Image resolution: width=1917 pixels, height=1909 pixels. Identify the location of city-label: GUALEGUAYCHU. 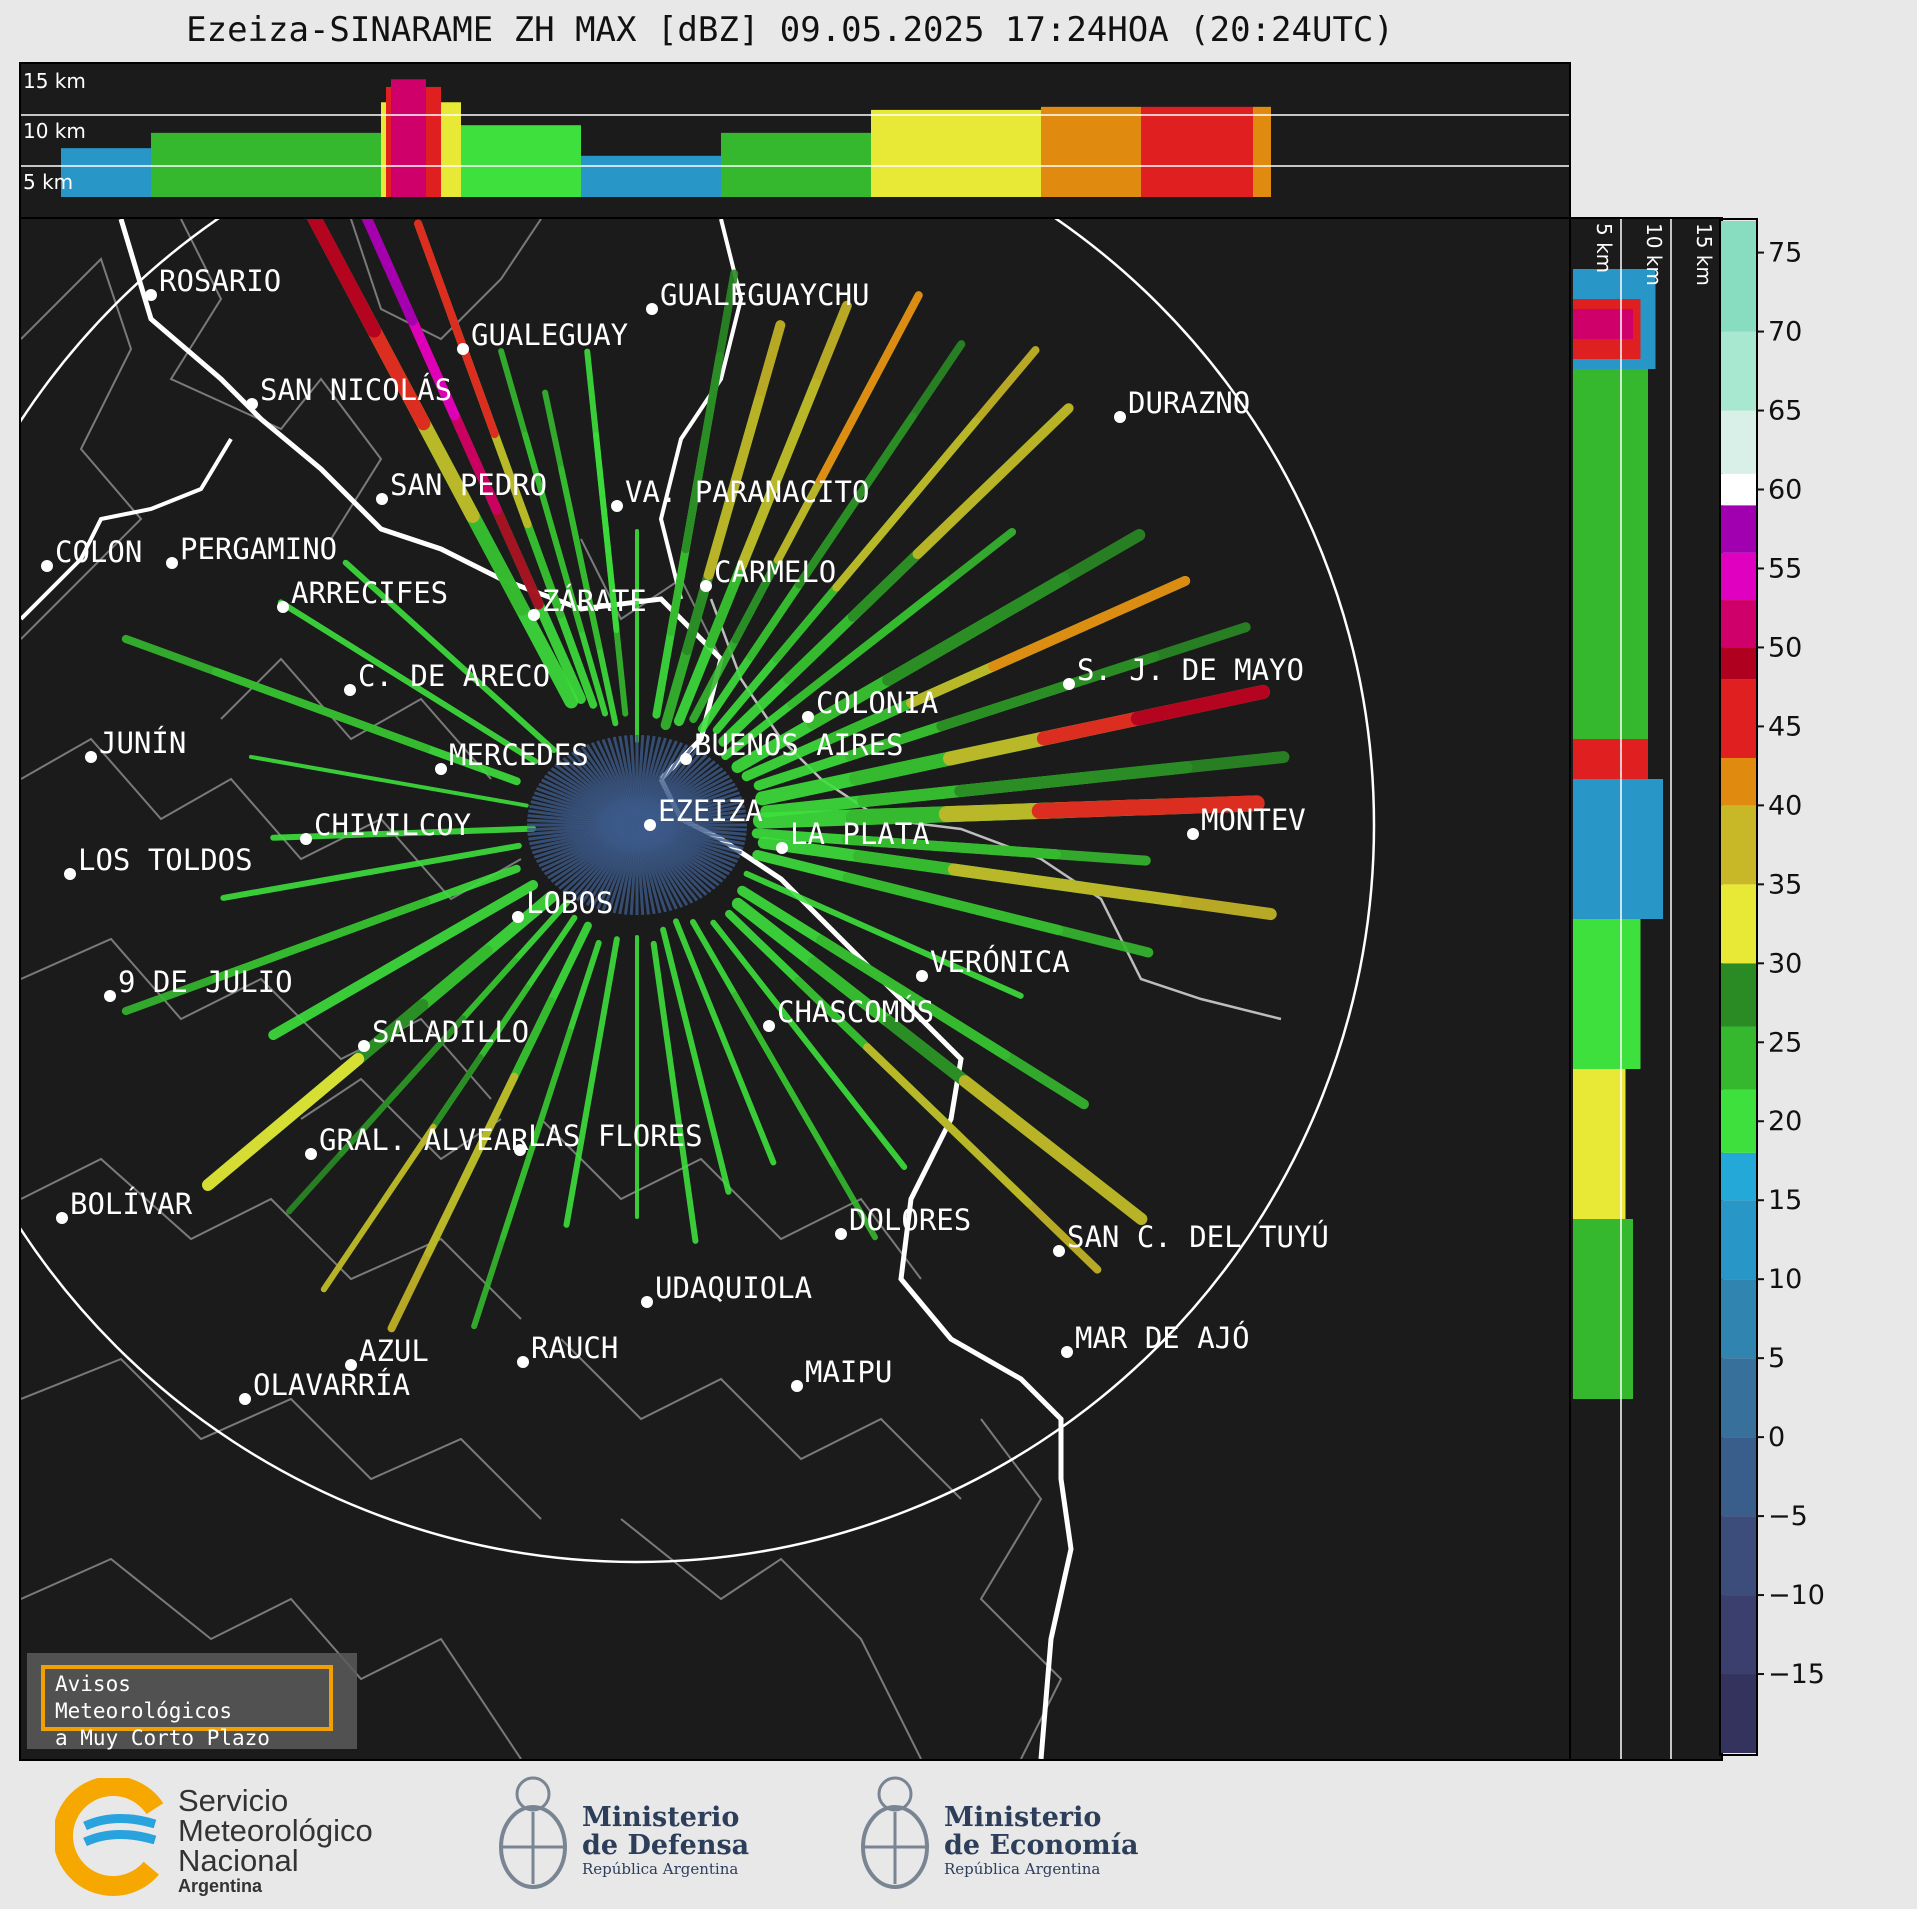
(765, 295).